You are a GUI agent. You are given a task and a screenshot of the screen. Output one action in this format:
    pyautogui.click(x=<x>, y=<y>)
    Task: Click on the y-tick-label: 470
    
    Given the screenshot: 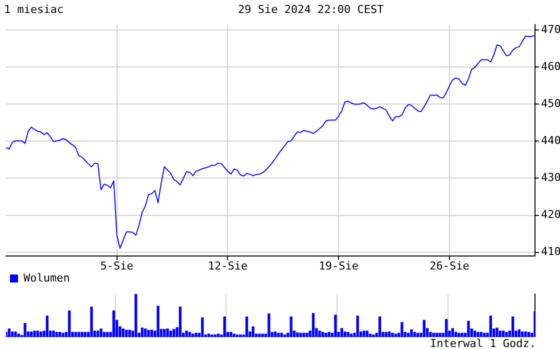 What is the action you would take?
    pyautogui.click(x=550, y=29)
    